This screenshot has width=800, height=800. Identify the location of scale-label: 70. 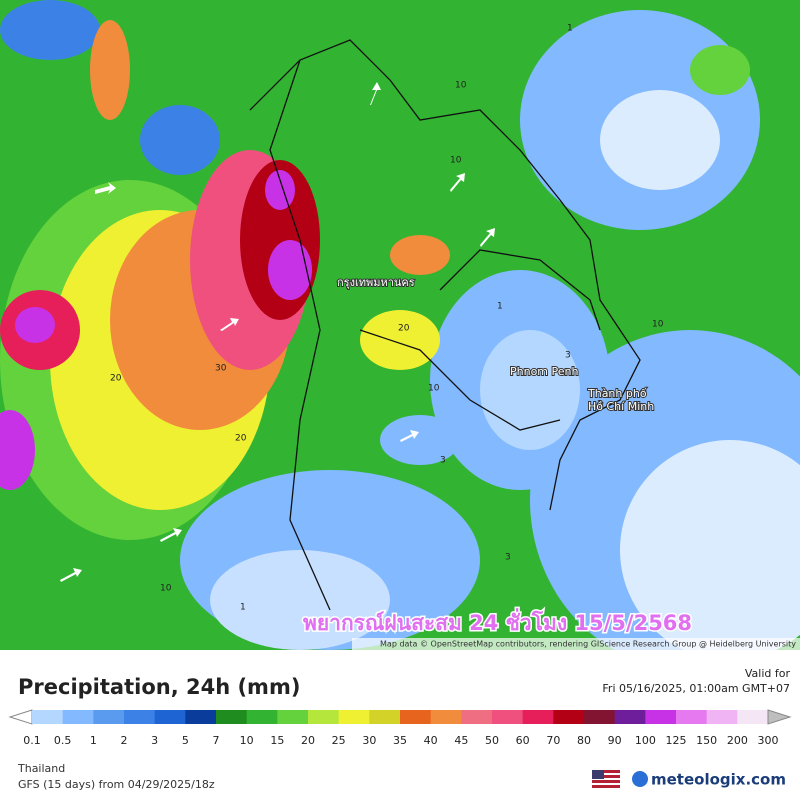
(553, 740).